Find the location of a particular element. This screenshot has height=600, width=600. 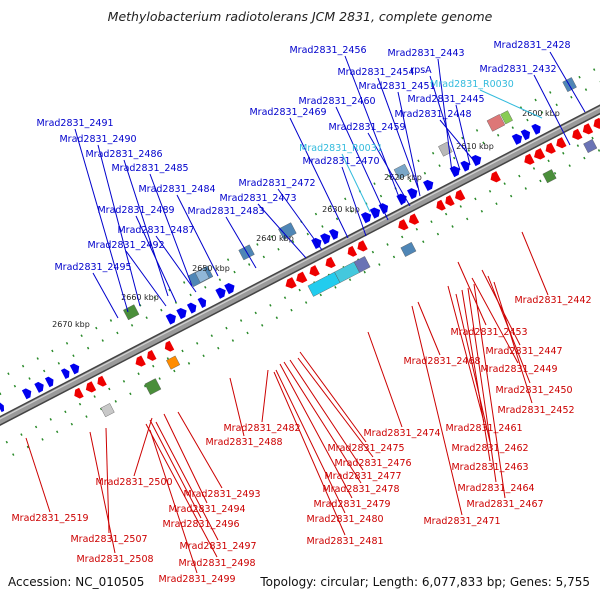

reverse-label-8: Mrad2831_2474 is located at coordinates (401, 433).